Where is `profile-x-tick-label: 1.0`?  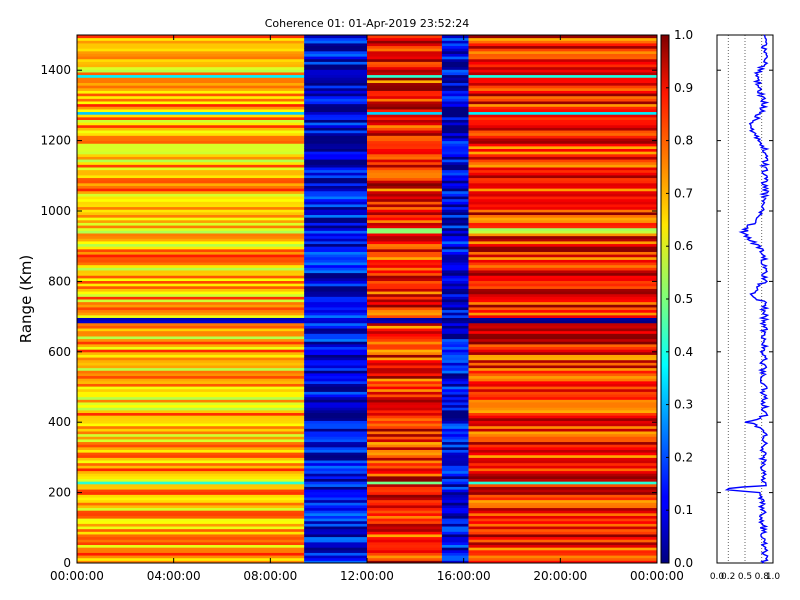
profile-x-tick-label: 1.0 is located at coordinates (773, 577).